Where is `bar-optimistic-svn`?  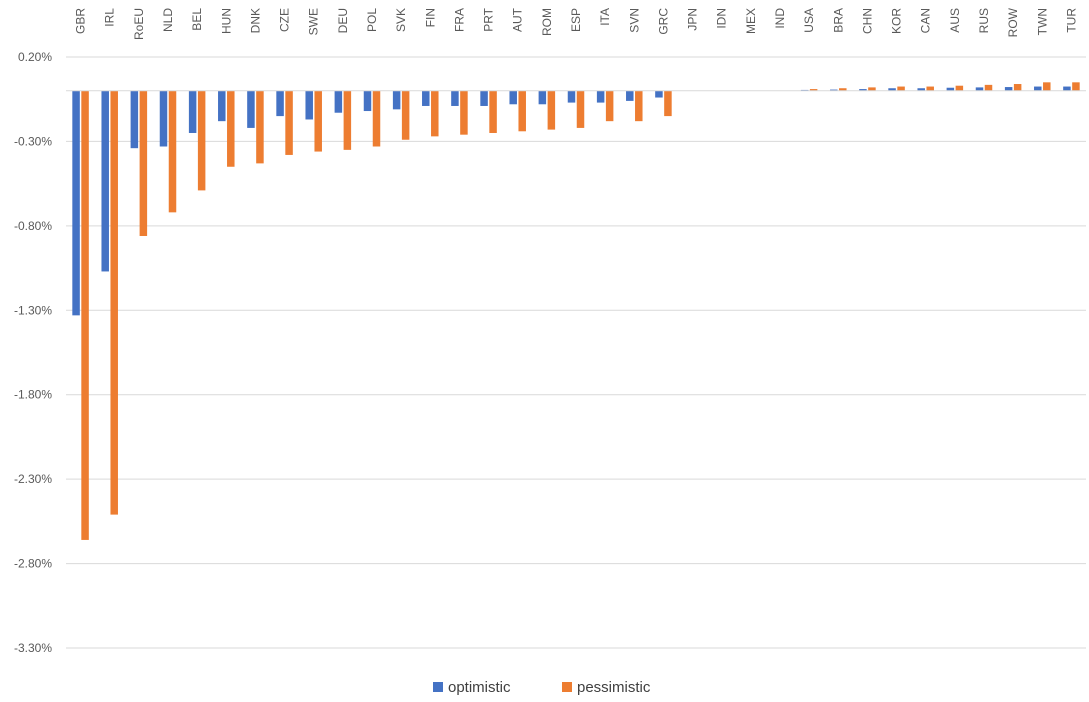 bar-optimistic-svn is located at coordinates (630, 95).